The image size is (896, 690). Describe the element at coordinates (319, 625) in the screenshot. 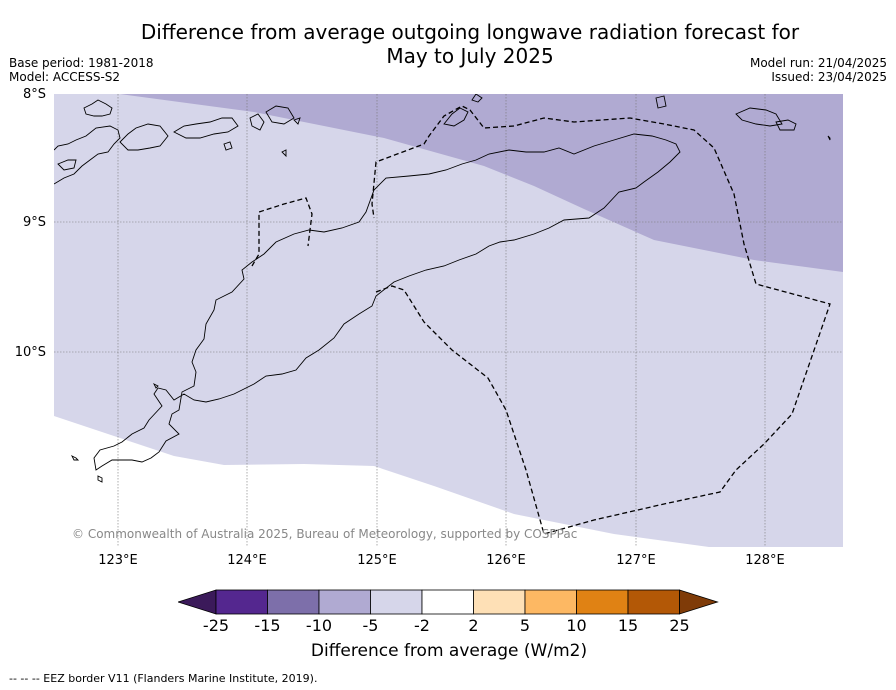

I see `colorbar-tick-label: -10` at that location.